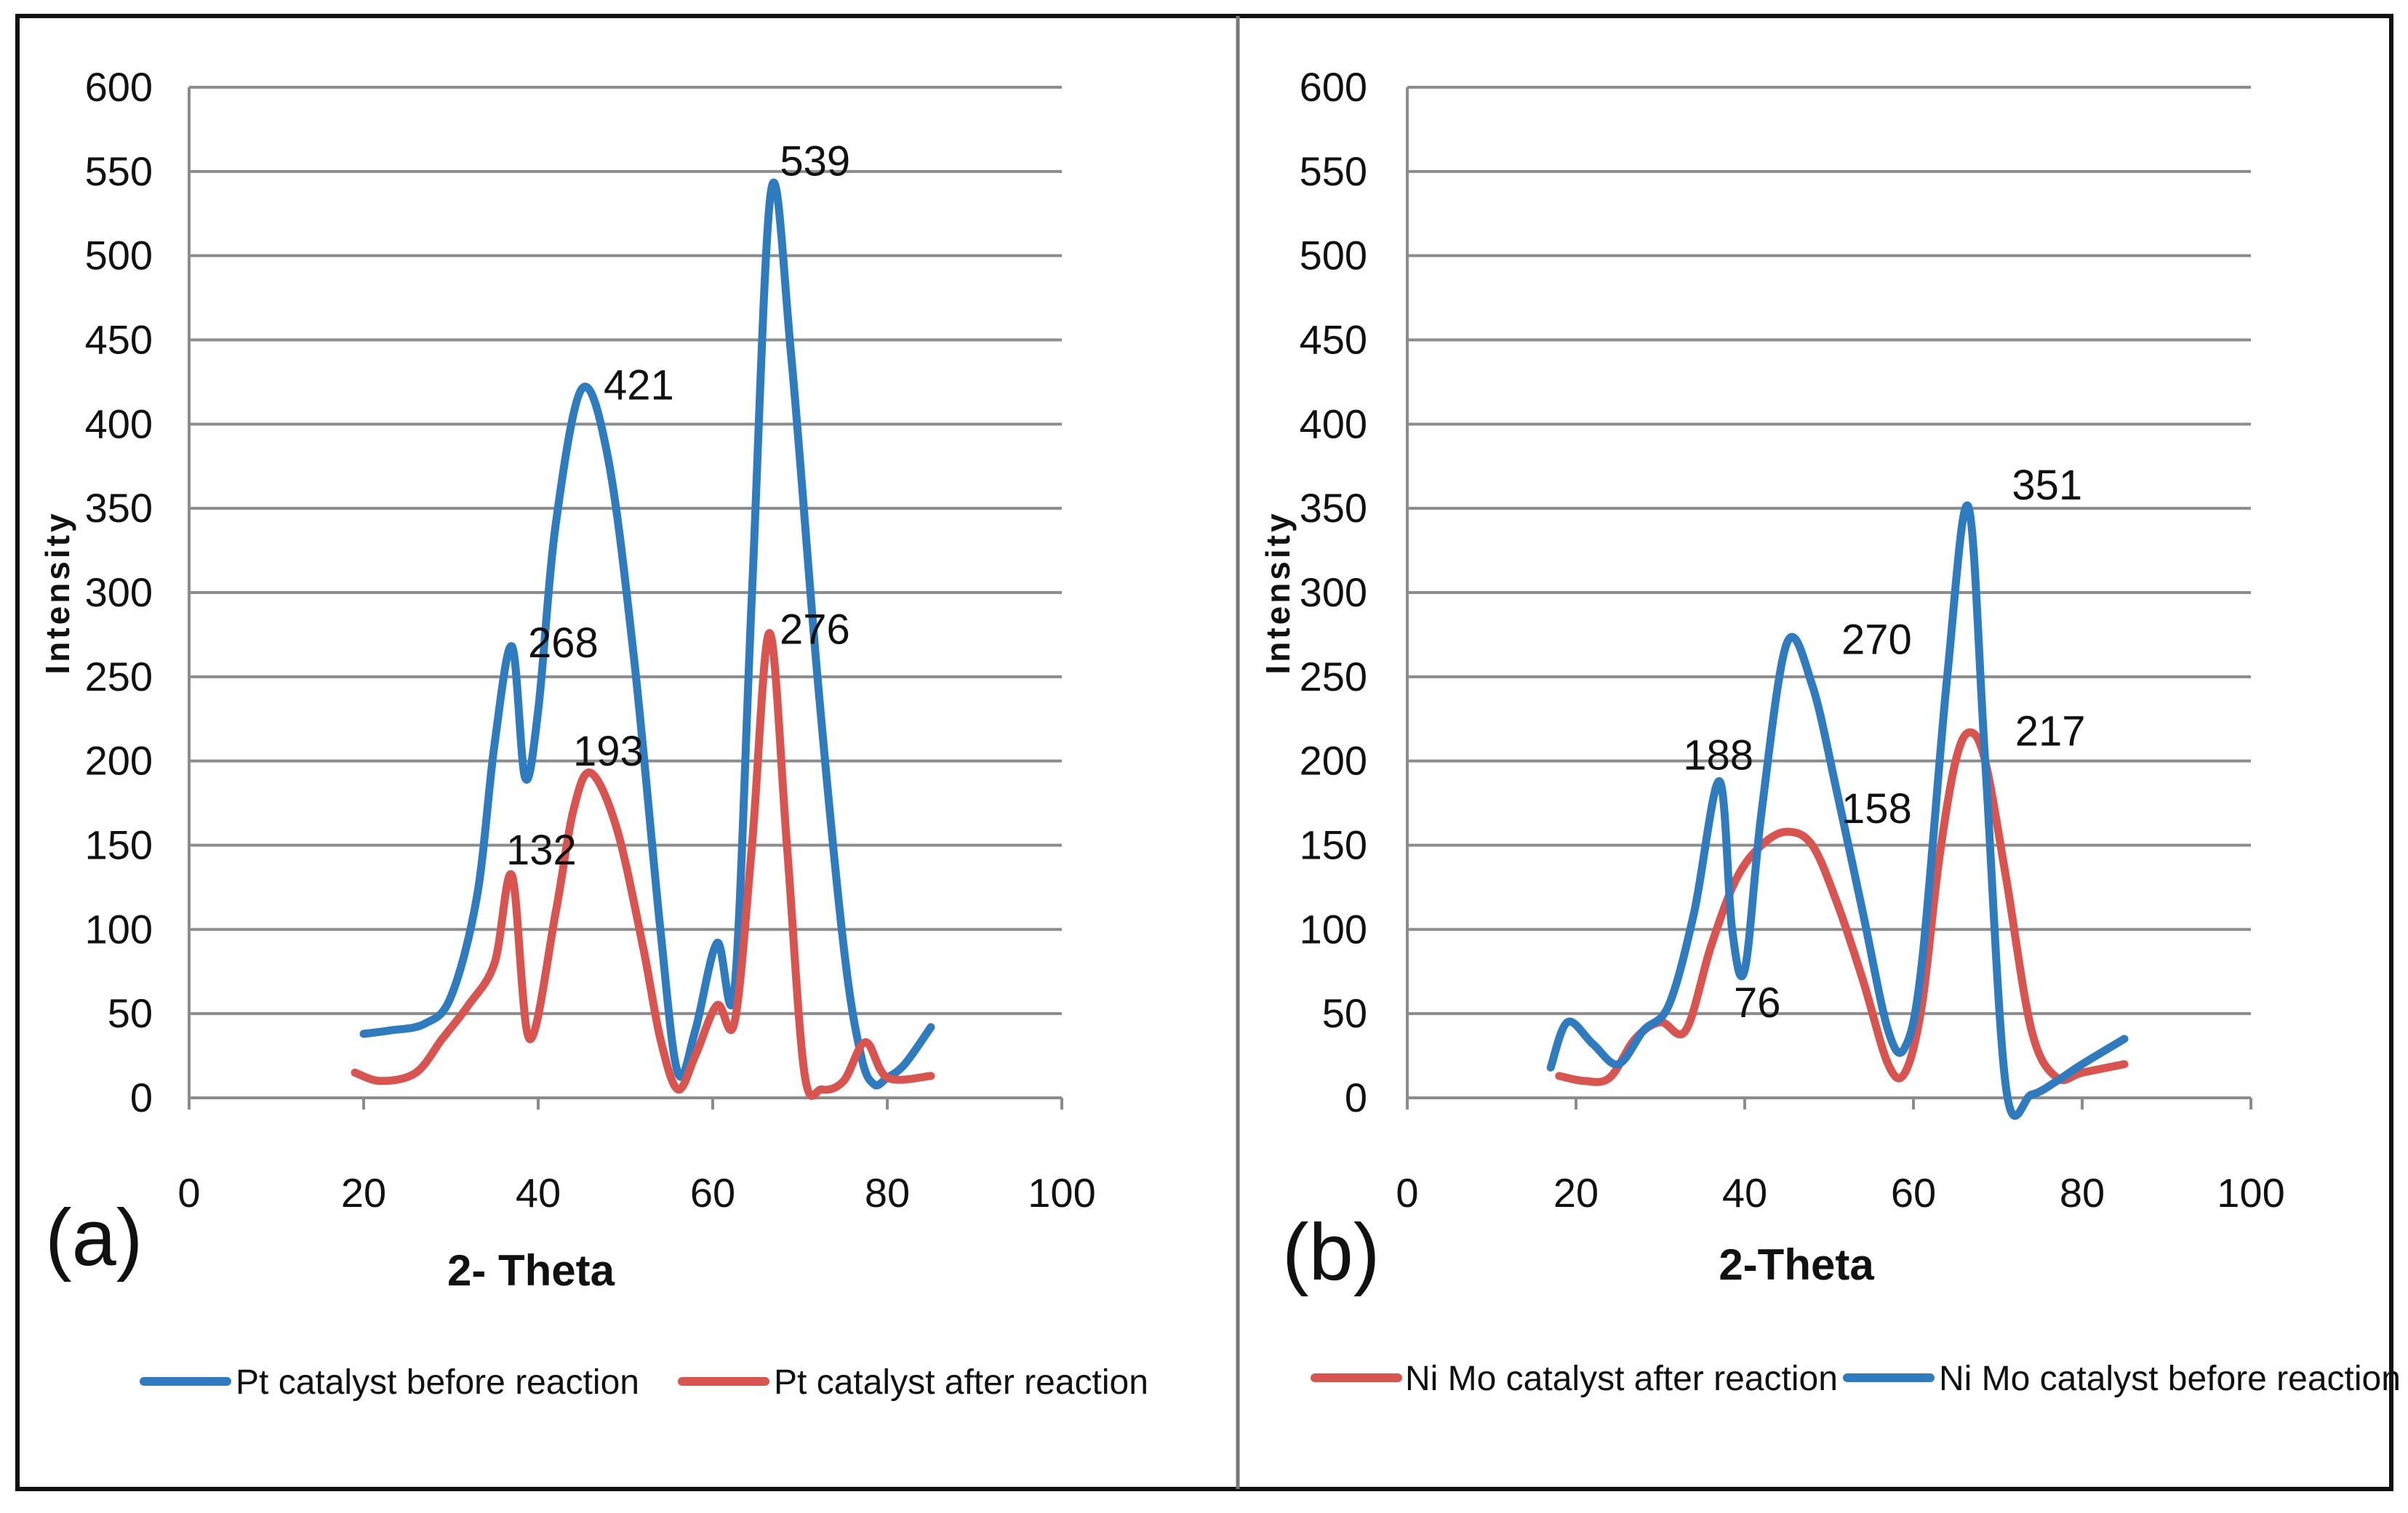  Describe the element at coordinates (2047, 485) in the screenshot. I see `data-label: 351` at that location.